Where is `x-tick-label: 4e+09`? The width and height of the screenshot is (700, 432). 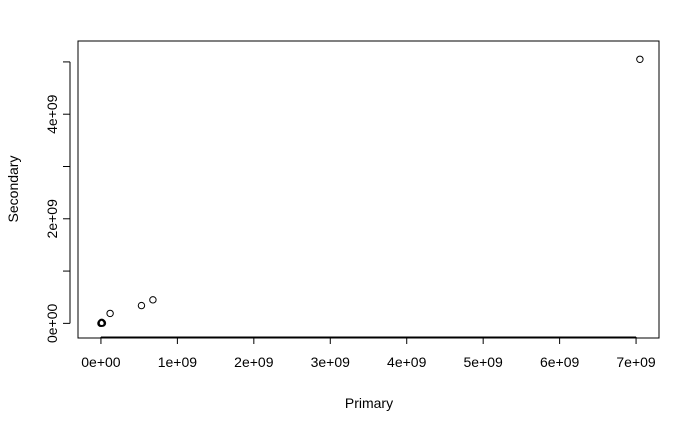 x-tick-label: 4e+09 is located at coordinates (407, 362).